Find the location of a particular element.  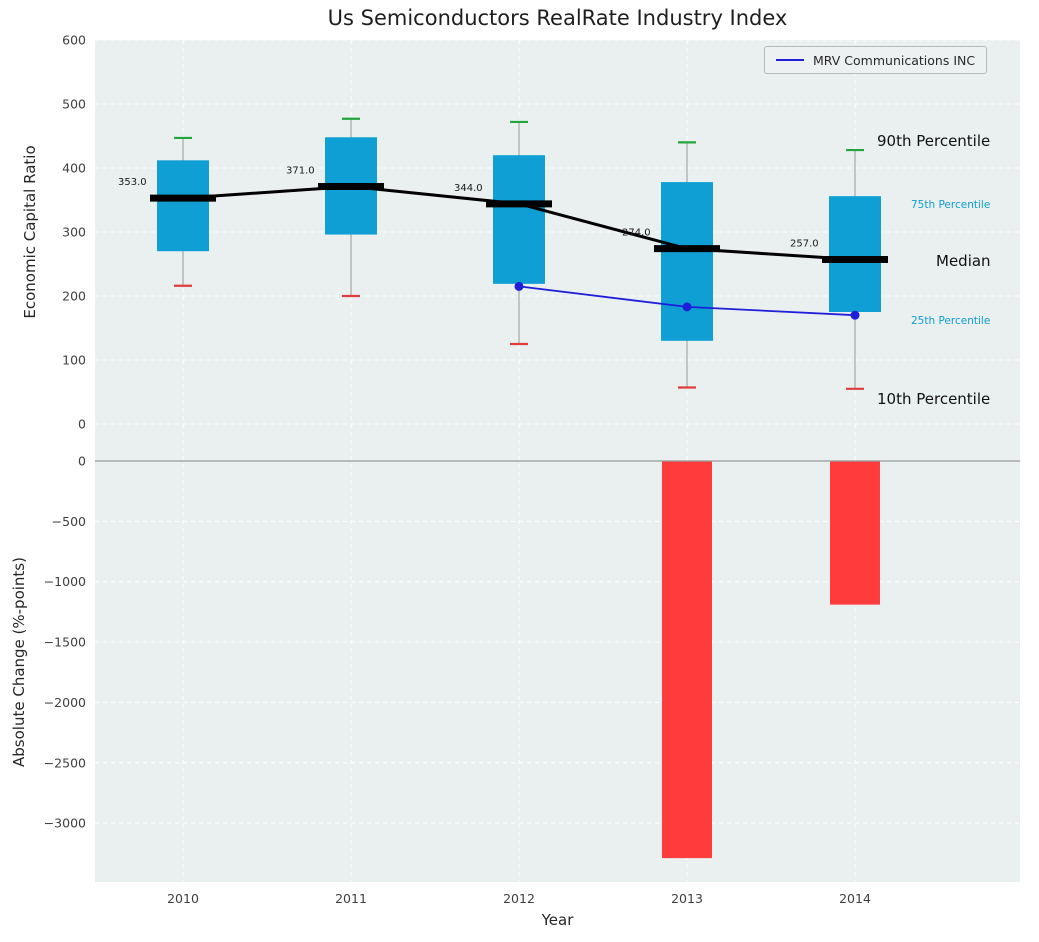

x-axis-label: Year is located at coordinates (557, 920).